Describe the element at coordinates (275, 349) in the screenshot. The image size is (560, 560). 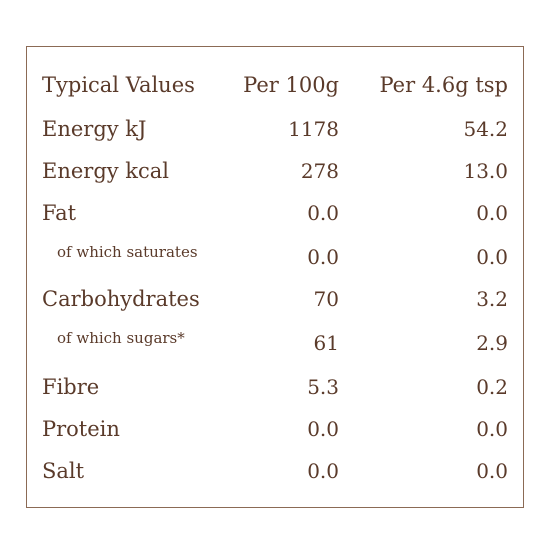
I see `table-row-sugars: of which sugars* 61 2.9` at that location.